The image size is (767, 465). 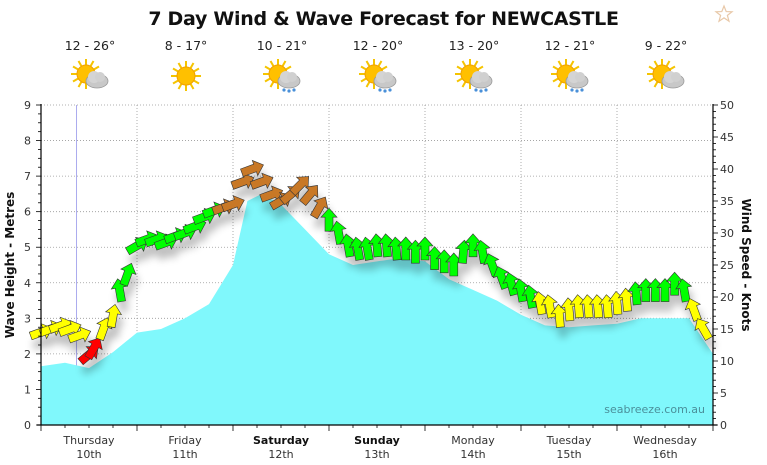 What do you see at coordinates (665, 440) in the screenshot?
I see `x-day-label: Wednesday` at bounding box center [665, 440].